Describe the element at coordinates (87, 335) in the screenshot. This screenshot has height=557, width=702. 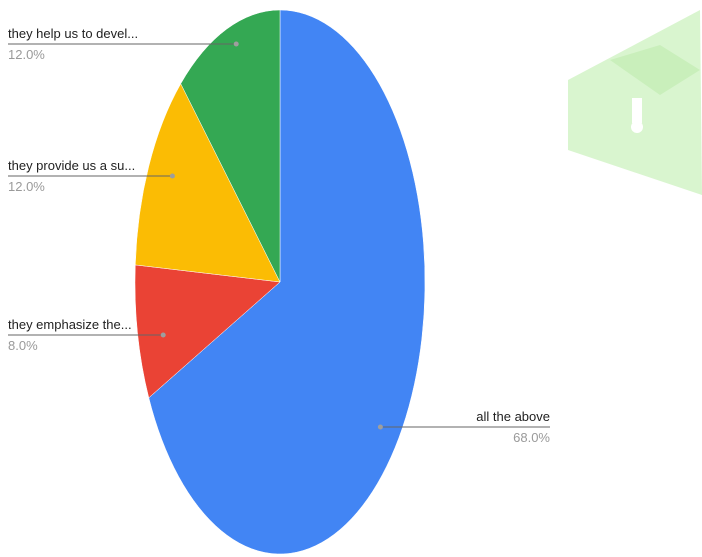
I see `slice-label-they-emphasize-the: they emphasize the... 8.0%` at that location.